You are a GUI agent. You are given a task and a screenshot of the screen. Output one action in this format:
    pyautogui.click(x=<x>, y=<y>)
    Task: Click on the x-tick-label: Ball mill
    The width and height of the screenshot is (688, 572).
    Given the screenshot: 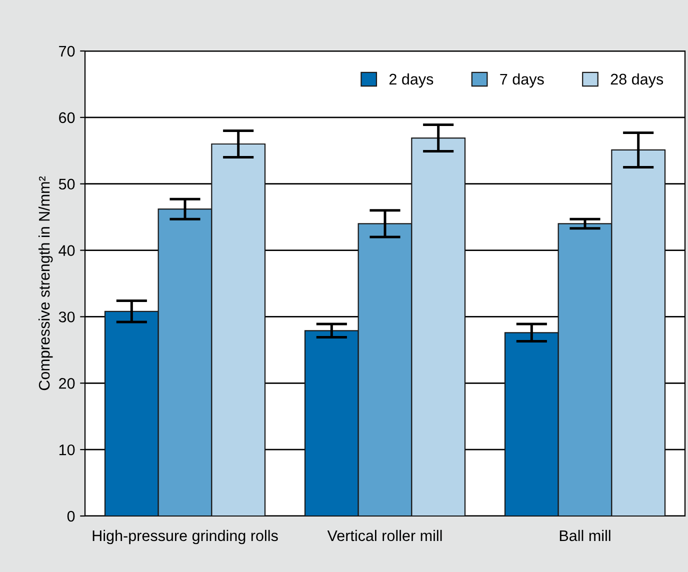 What is the action you would take?
    pyautogui.click(x=585, y=536)
    